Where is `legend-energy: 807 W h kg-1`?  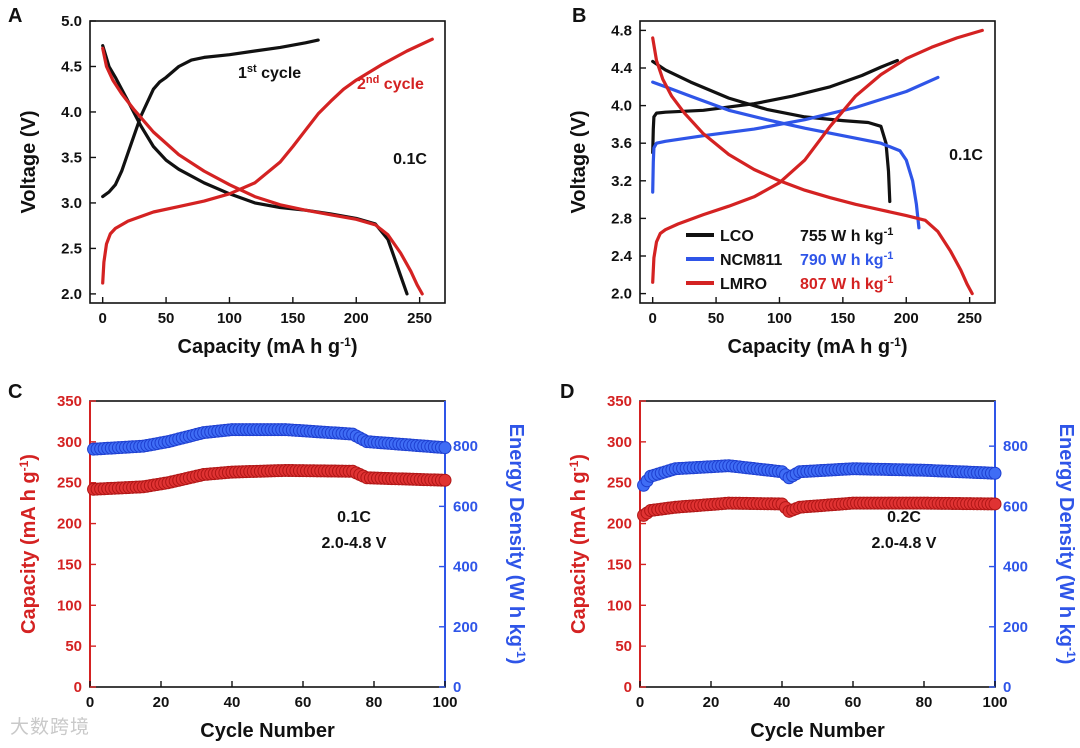
legend-energy: 807 W h kg-1 is located at coordinates (846, 283).